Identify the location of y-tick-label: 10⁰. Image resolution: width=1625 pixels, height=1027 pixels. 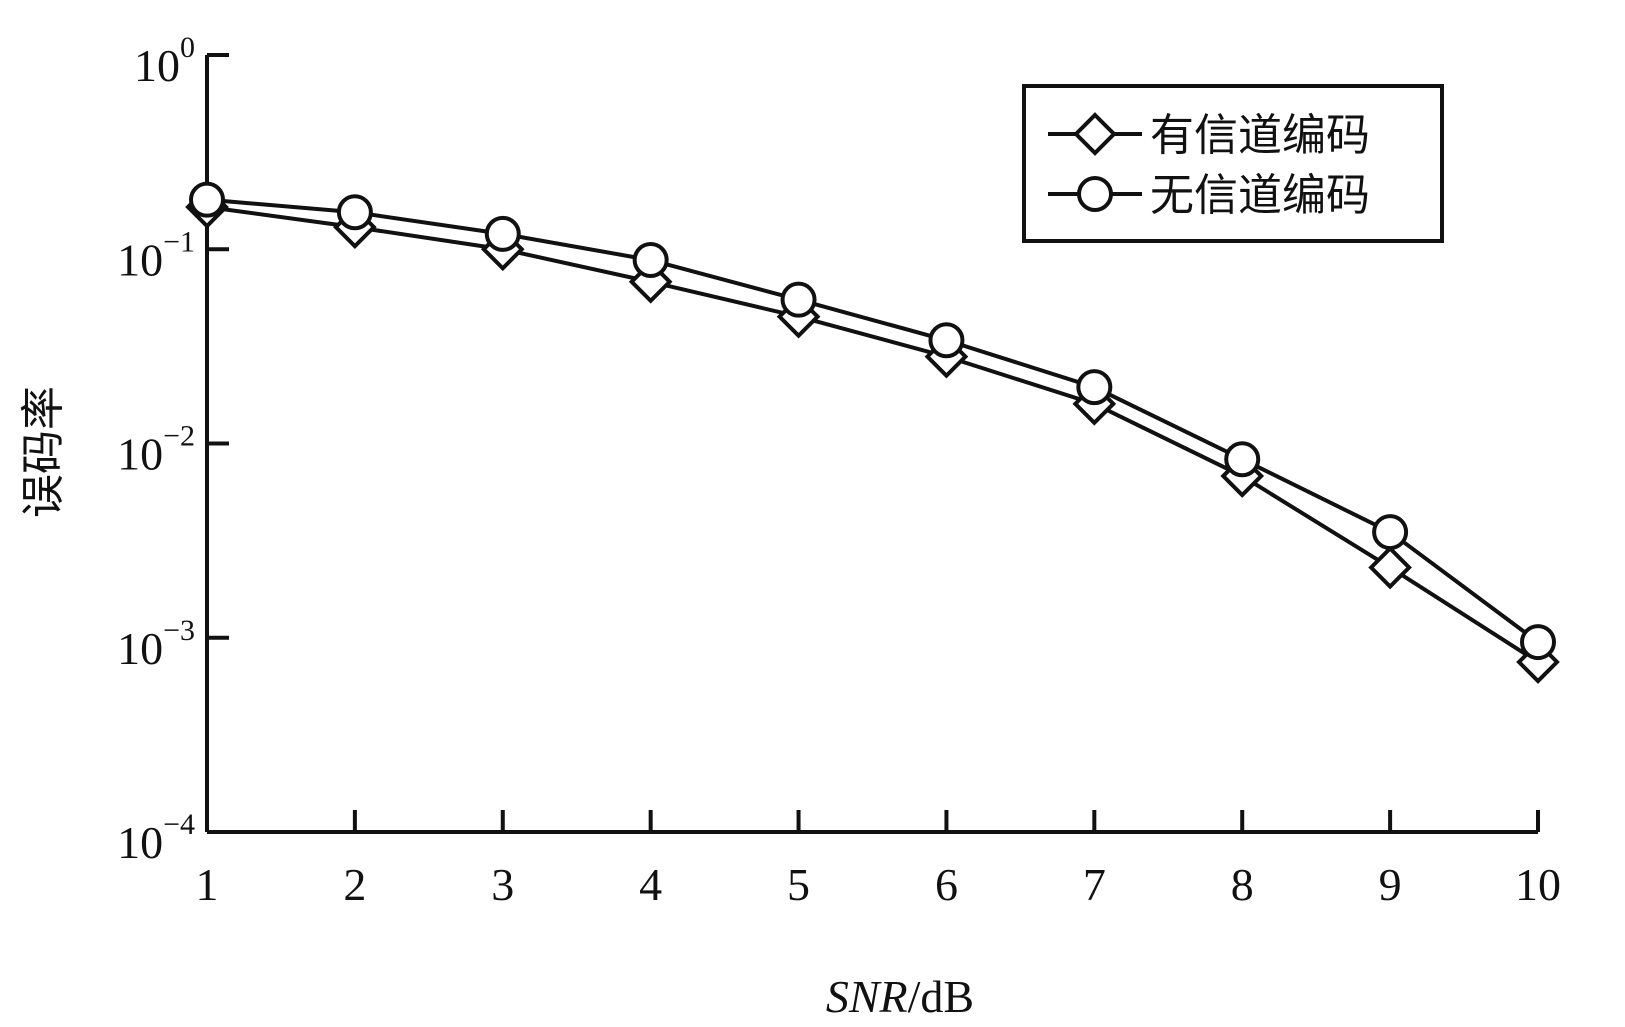
(164, 61).